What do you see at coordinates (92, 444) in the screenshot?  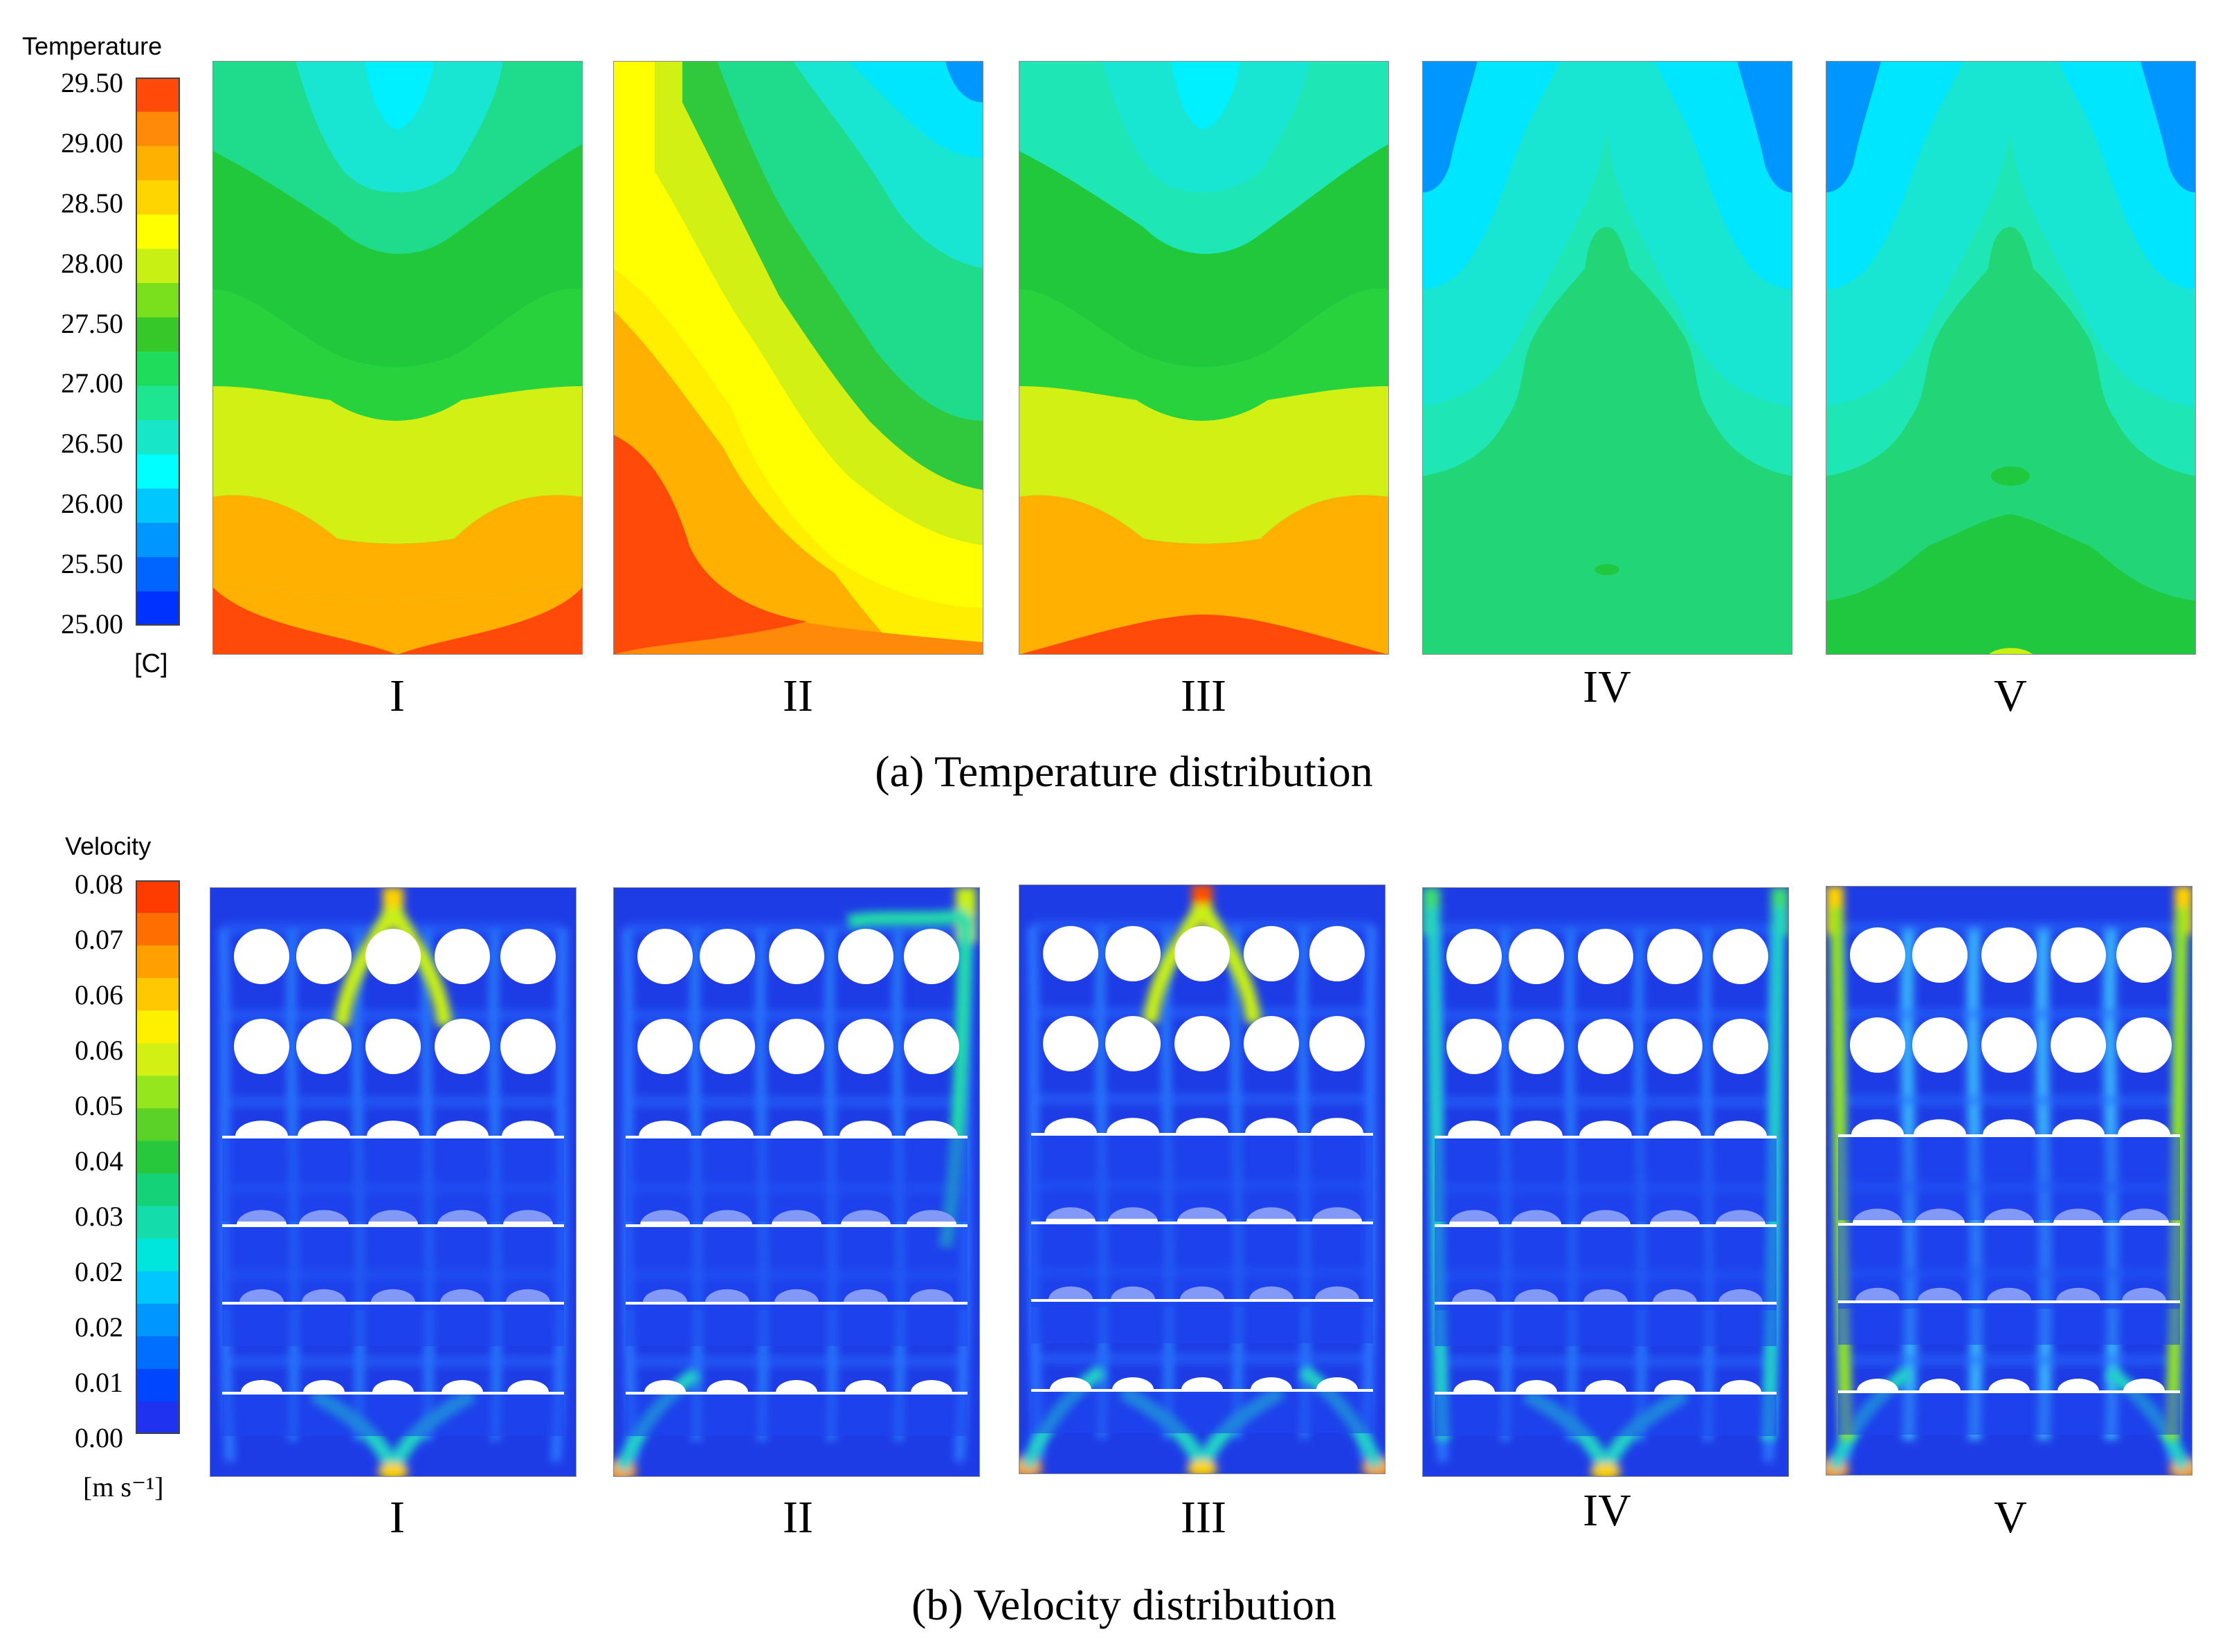 I see `temperature-tick-label: 26.50` at bounding box center [92, 444].